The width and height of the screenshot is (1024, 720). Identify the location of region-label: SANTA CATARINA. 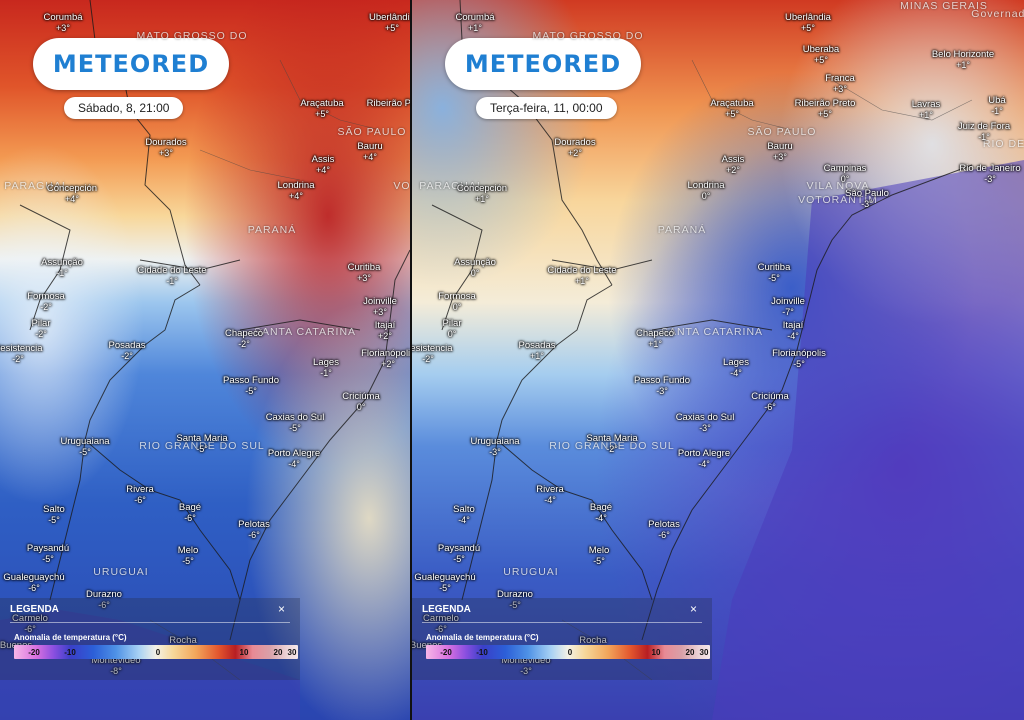
(712, 332).